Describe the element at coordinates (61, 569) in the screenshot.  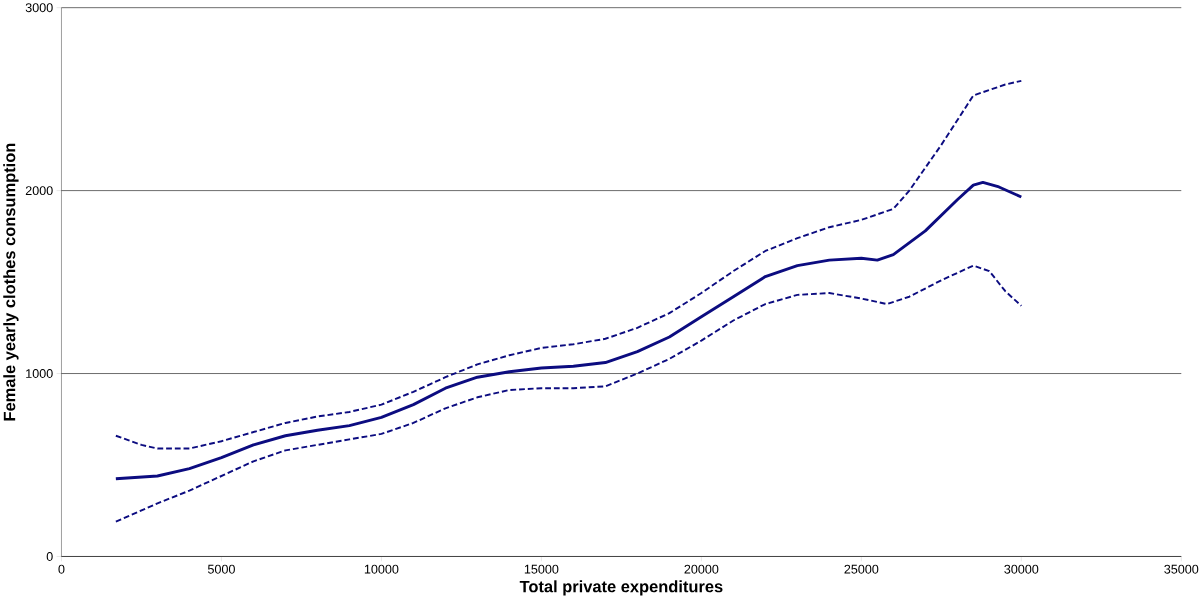
I see `x-tick-label: 0` at that location.